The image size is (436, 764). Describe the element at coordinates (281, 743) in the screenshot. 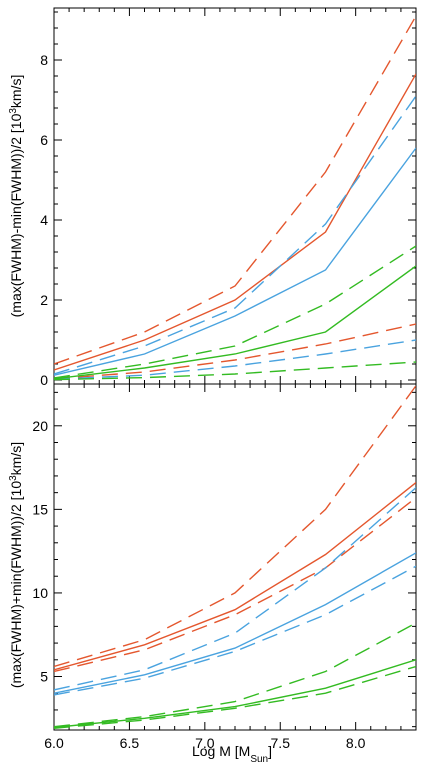

I see `x-tick-label: 7.5` at that location.